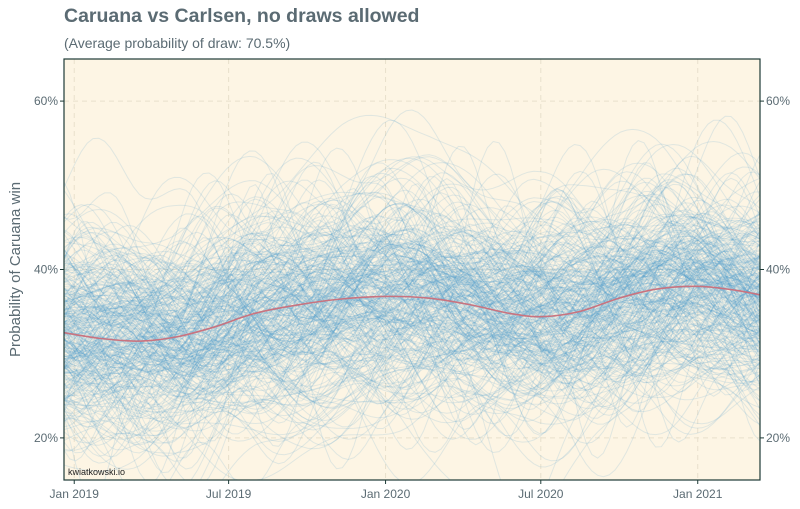 This screenshot has width=800, height=509. What do you see at coordinates (46, 438) in the screenshot?
I see `y-tick-label-left: 20%` at bounding box center [46, 438].